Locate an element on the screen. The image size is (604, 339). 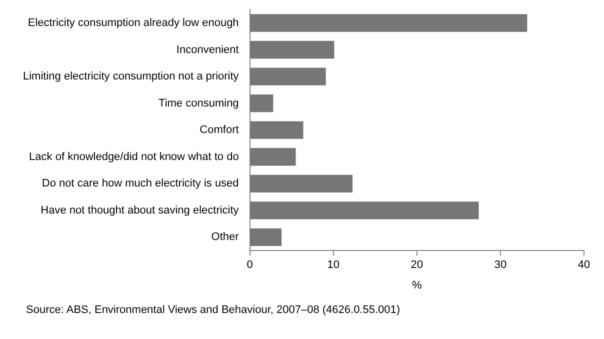
y-tick-label: Other is located at coordinates (225, 237).